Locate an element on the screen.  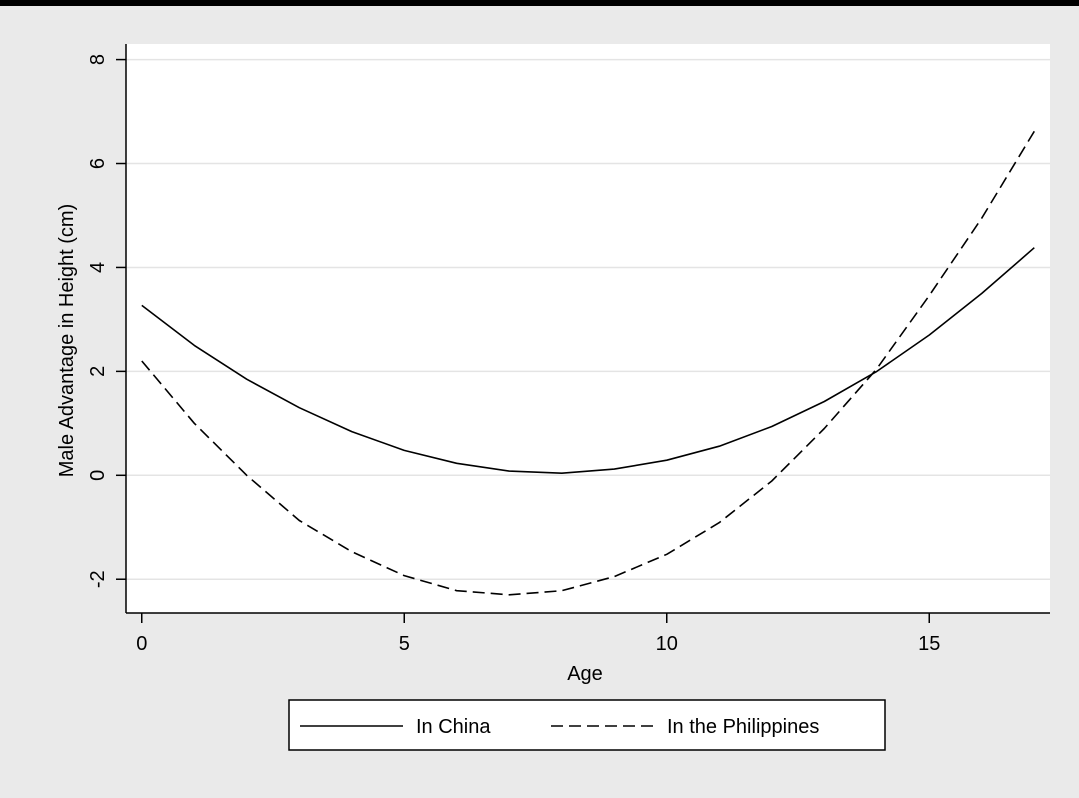
legend-label-in-the-philippines: In the Philippines is located at coordinates (743, 727).